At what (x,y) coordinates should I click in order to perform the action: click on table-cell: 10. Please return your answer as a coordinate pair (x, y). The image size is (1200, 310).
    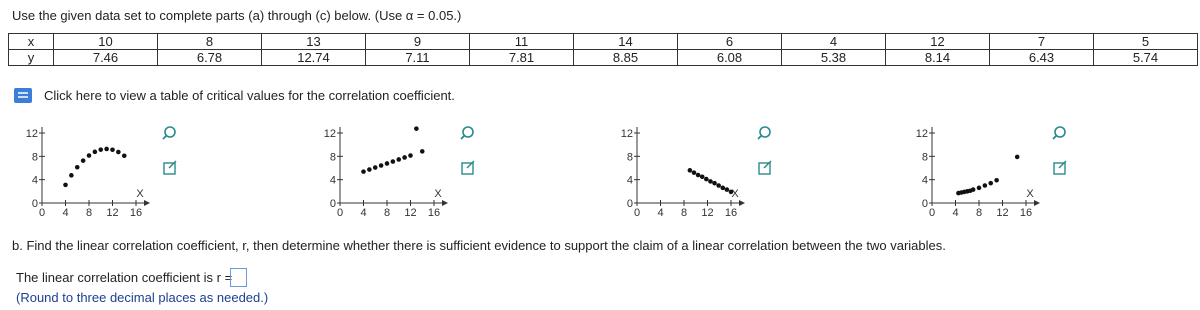
    Looking at the image, I should click on (105, 41).